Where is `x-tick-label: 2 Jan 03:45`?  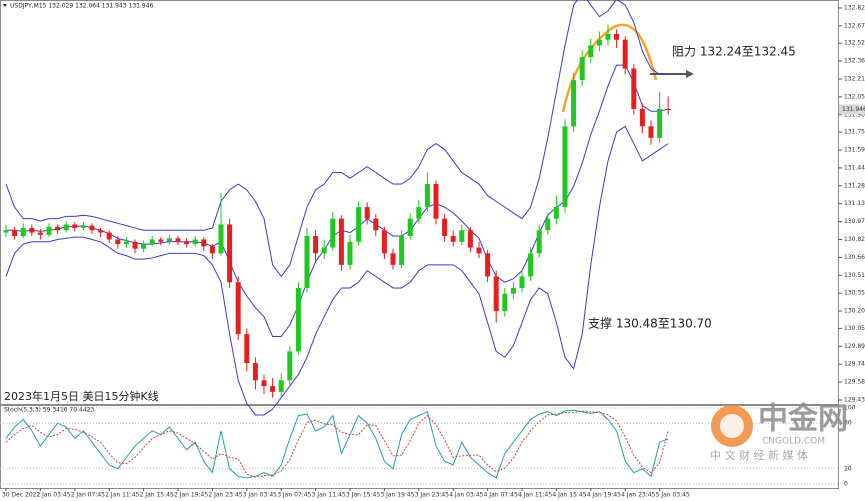
x-tick-label: 2 Jan 03:45 is located at coordinates (53, 495).